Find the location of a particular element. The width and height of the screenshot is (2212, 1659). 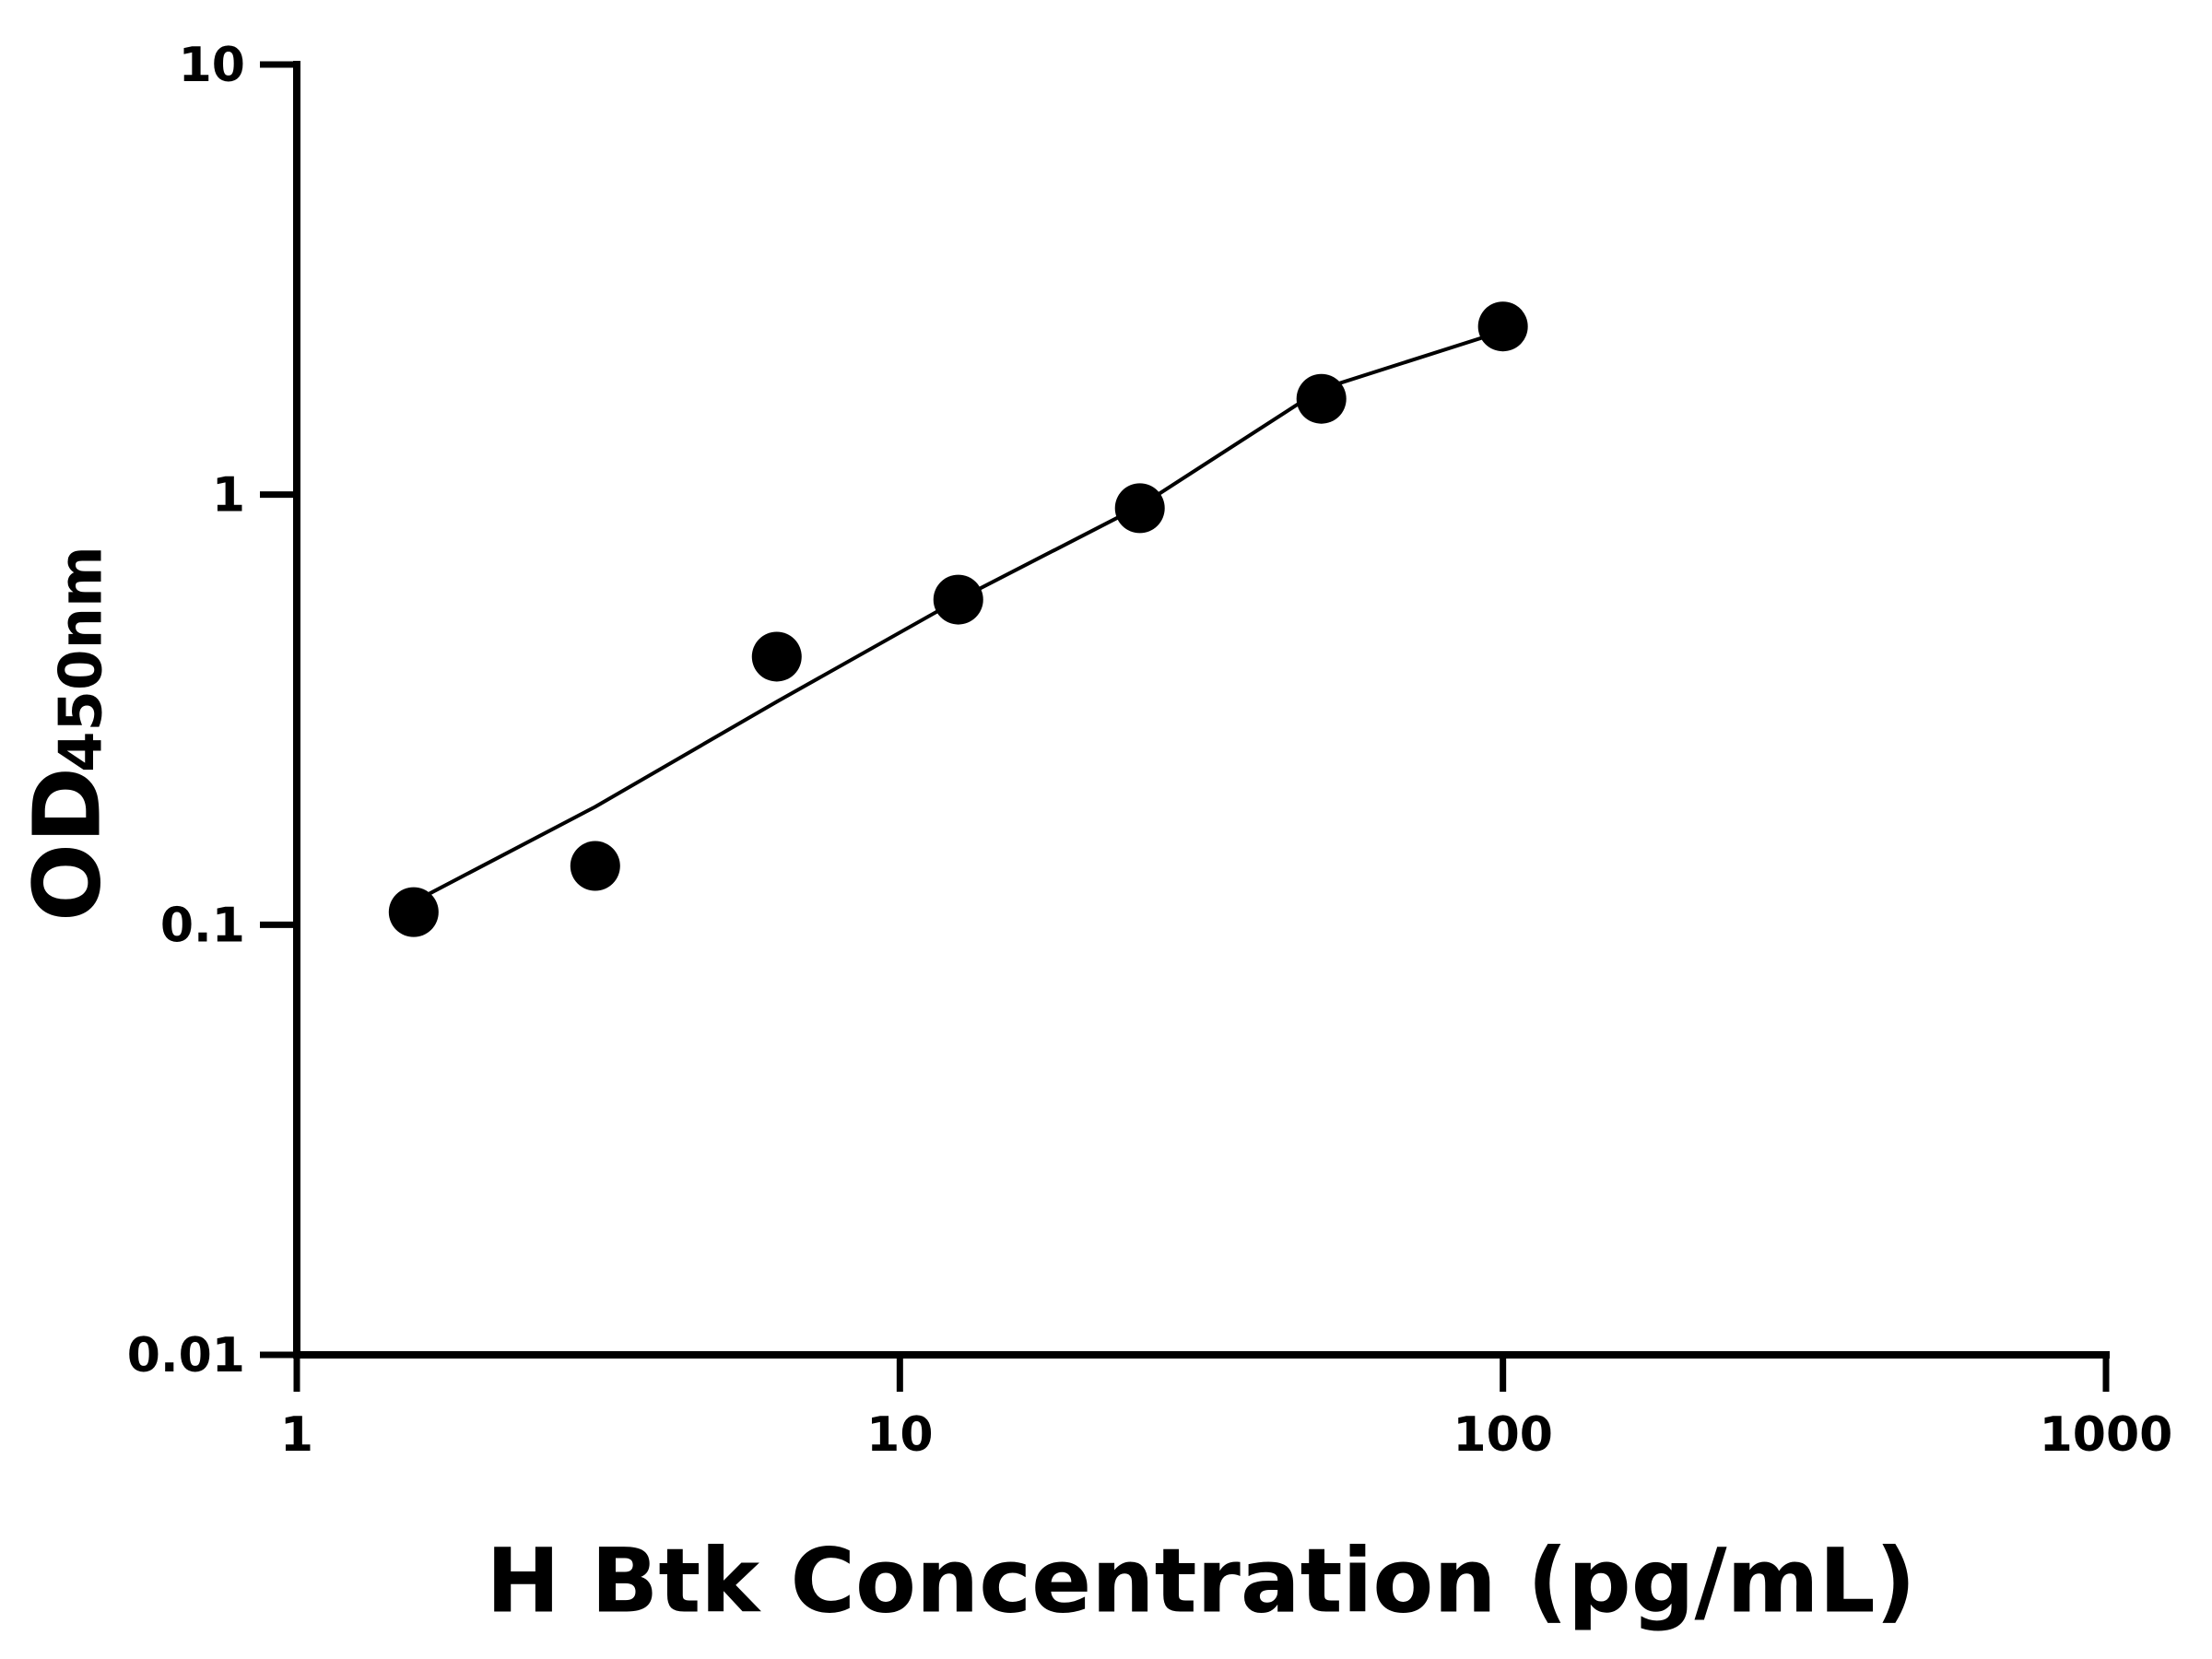

x-tick-label: 1000 is located at coordinates (2106, 1435).